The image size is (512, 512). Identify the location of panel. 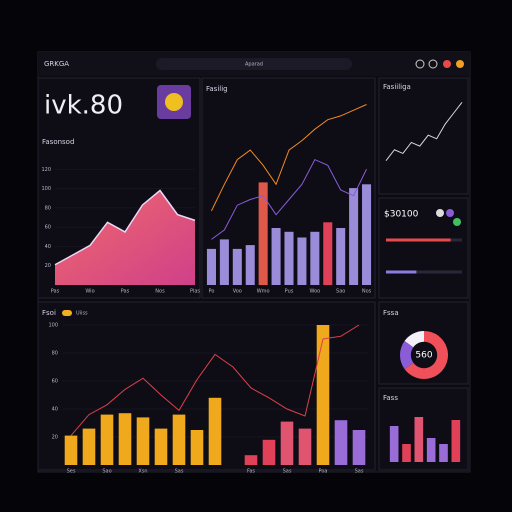
(423, 136).